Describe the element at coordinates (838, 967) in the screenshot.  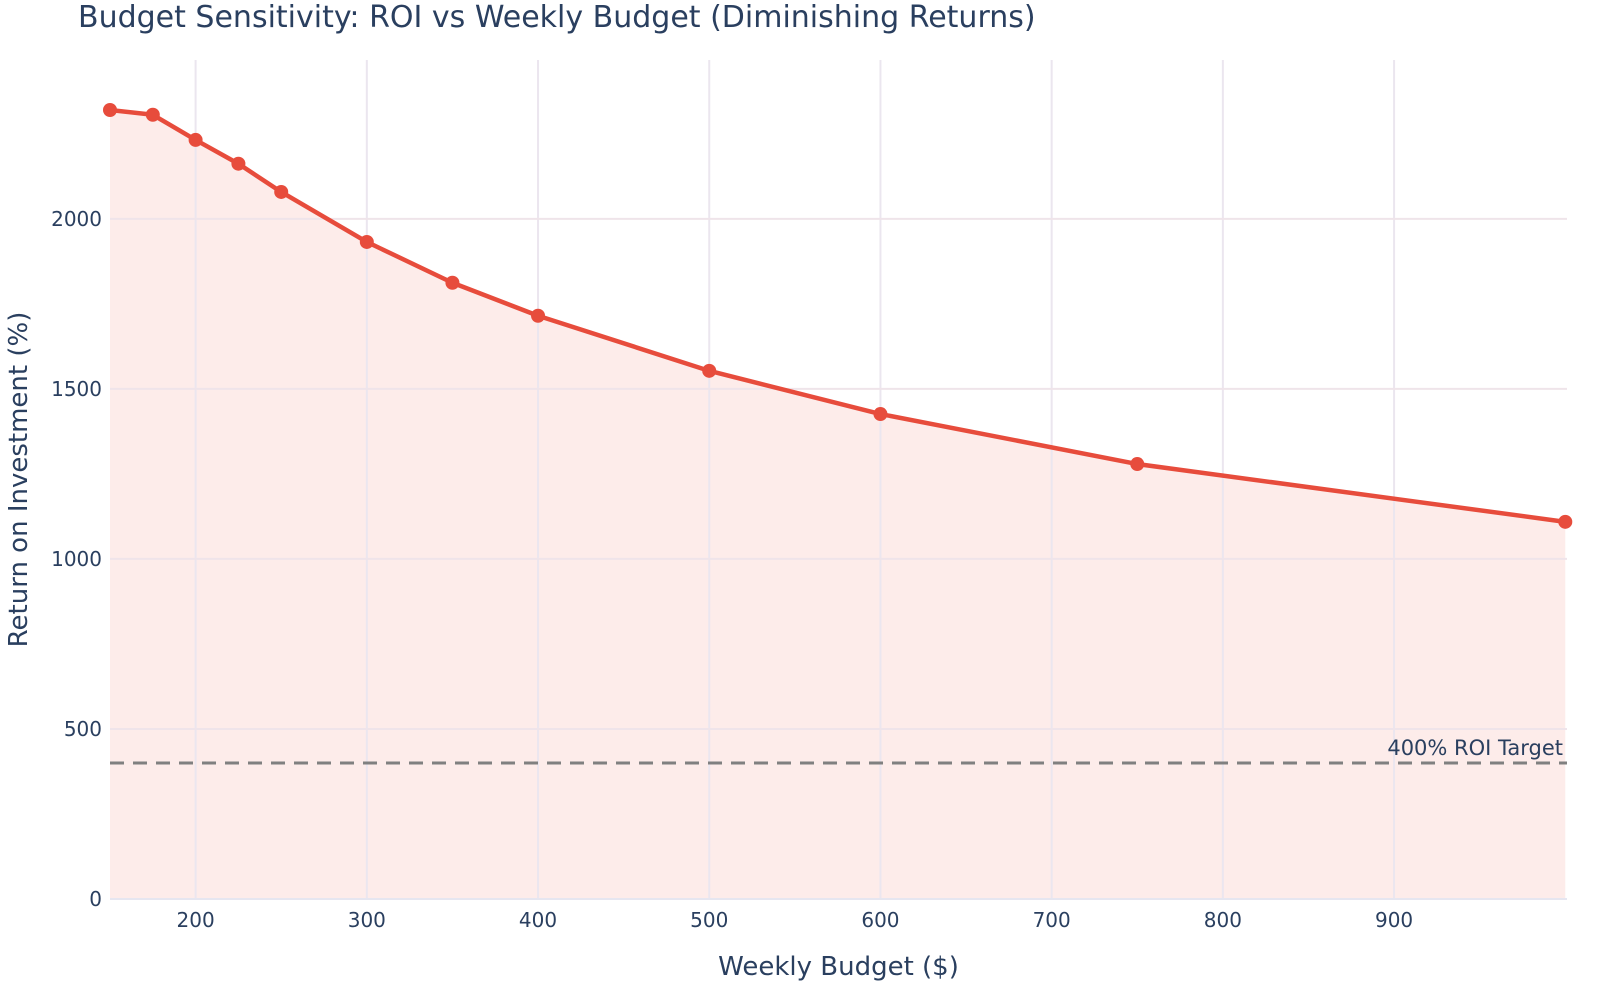
I see `x-axis-title: Weekly Budget ($)` at that location.